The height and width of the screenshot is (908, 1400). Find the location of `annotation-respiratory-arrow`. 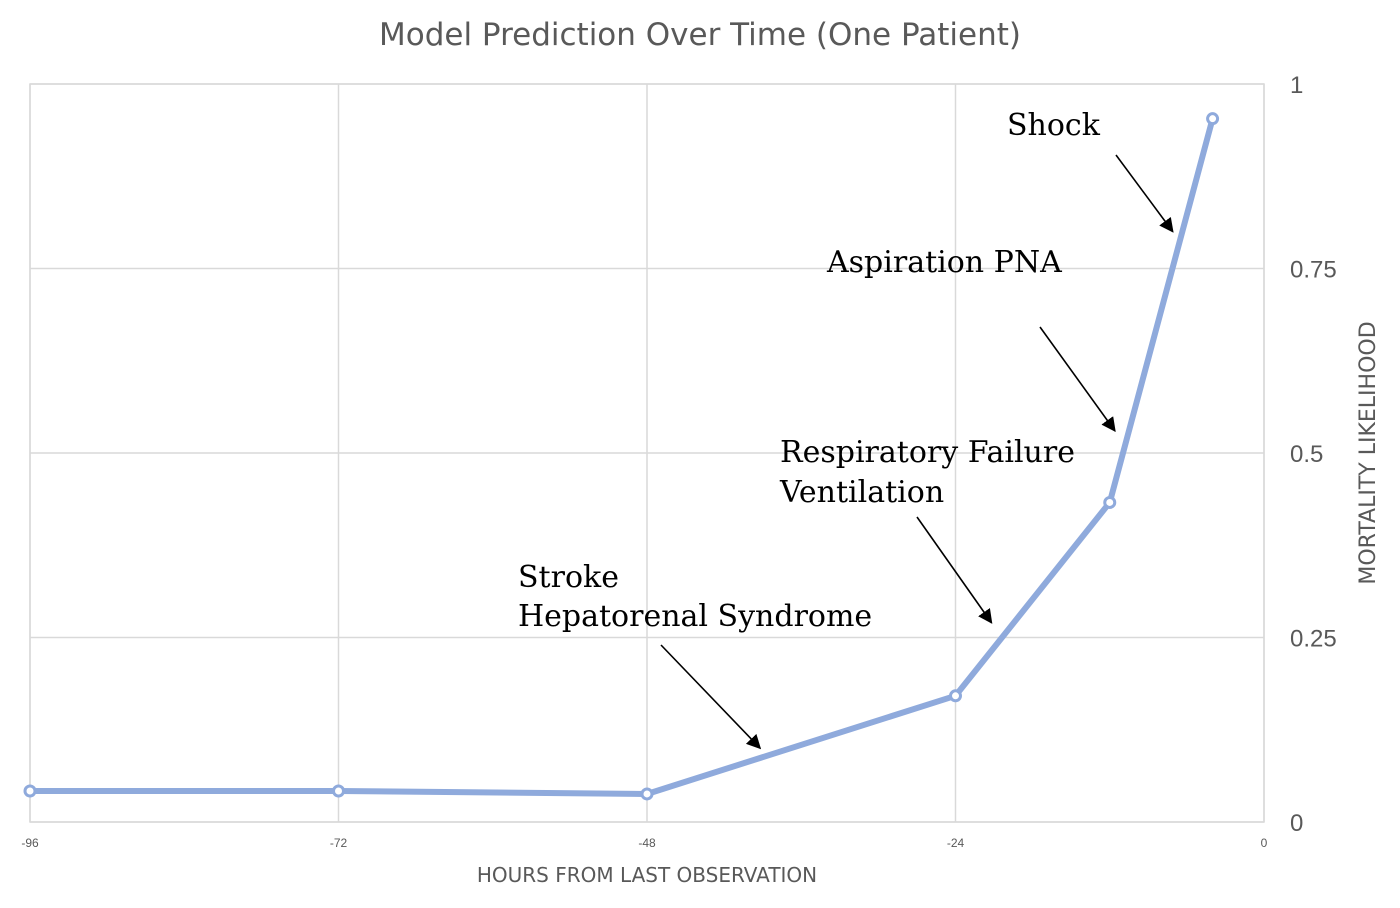

annotation-respiratory-arrow is located at coordinates (954, 570).